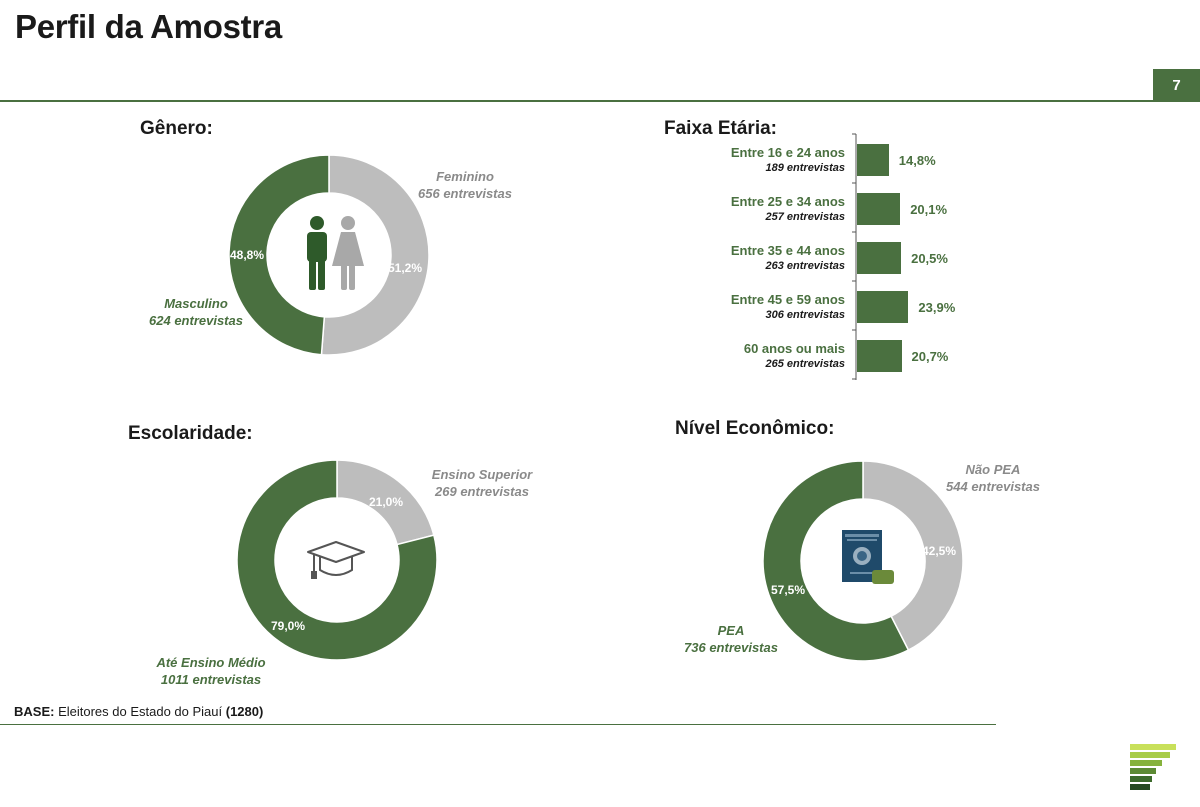 The width and height of the screenshot is (1200, 807). What do you see at coordinates (465, 176) in the screenshot?
I see `feminino-name: Feminino` at bounding box center [465, 176].